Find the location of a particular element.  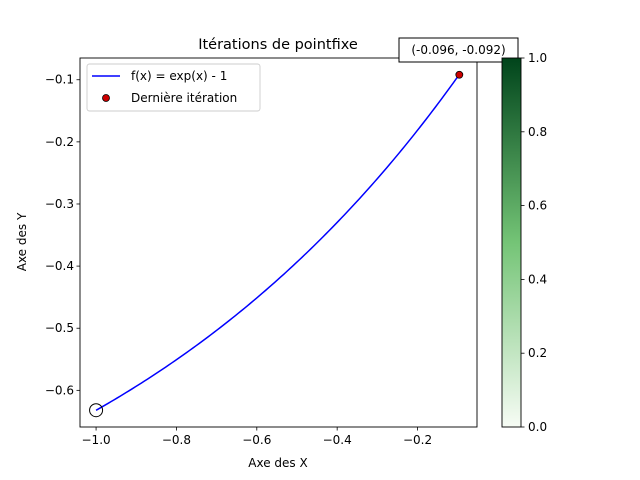

legend-box is located at coordinates (173, 87).